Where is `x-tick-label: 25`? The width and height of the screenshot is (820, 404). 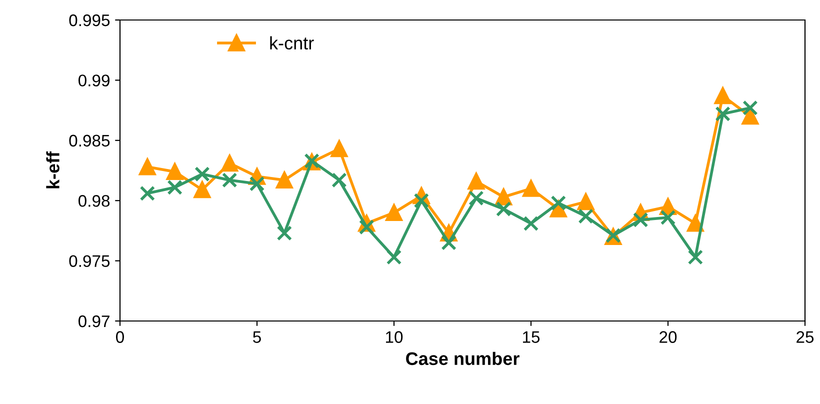
x-tick-label: 25 is located at coordinates (805, 337).